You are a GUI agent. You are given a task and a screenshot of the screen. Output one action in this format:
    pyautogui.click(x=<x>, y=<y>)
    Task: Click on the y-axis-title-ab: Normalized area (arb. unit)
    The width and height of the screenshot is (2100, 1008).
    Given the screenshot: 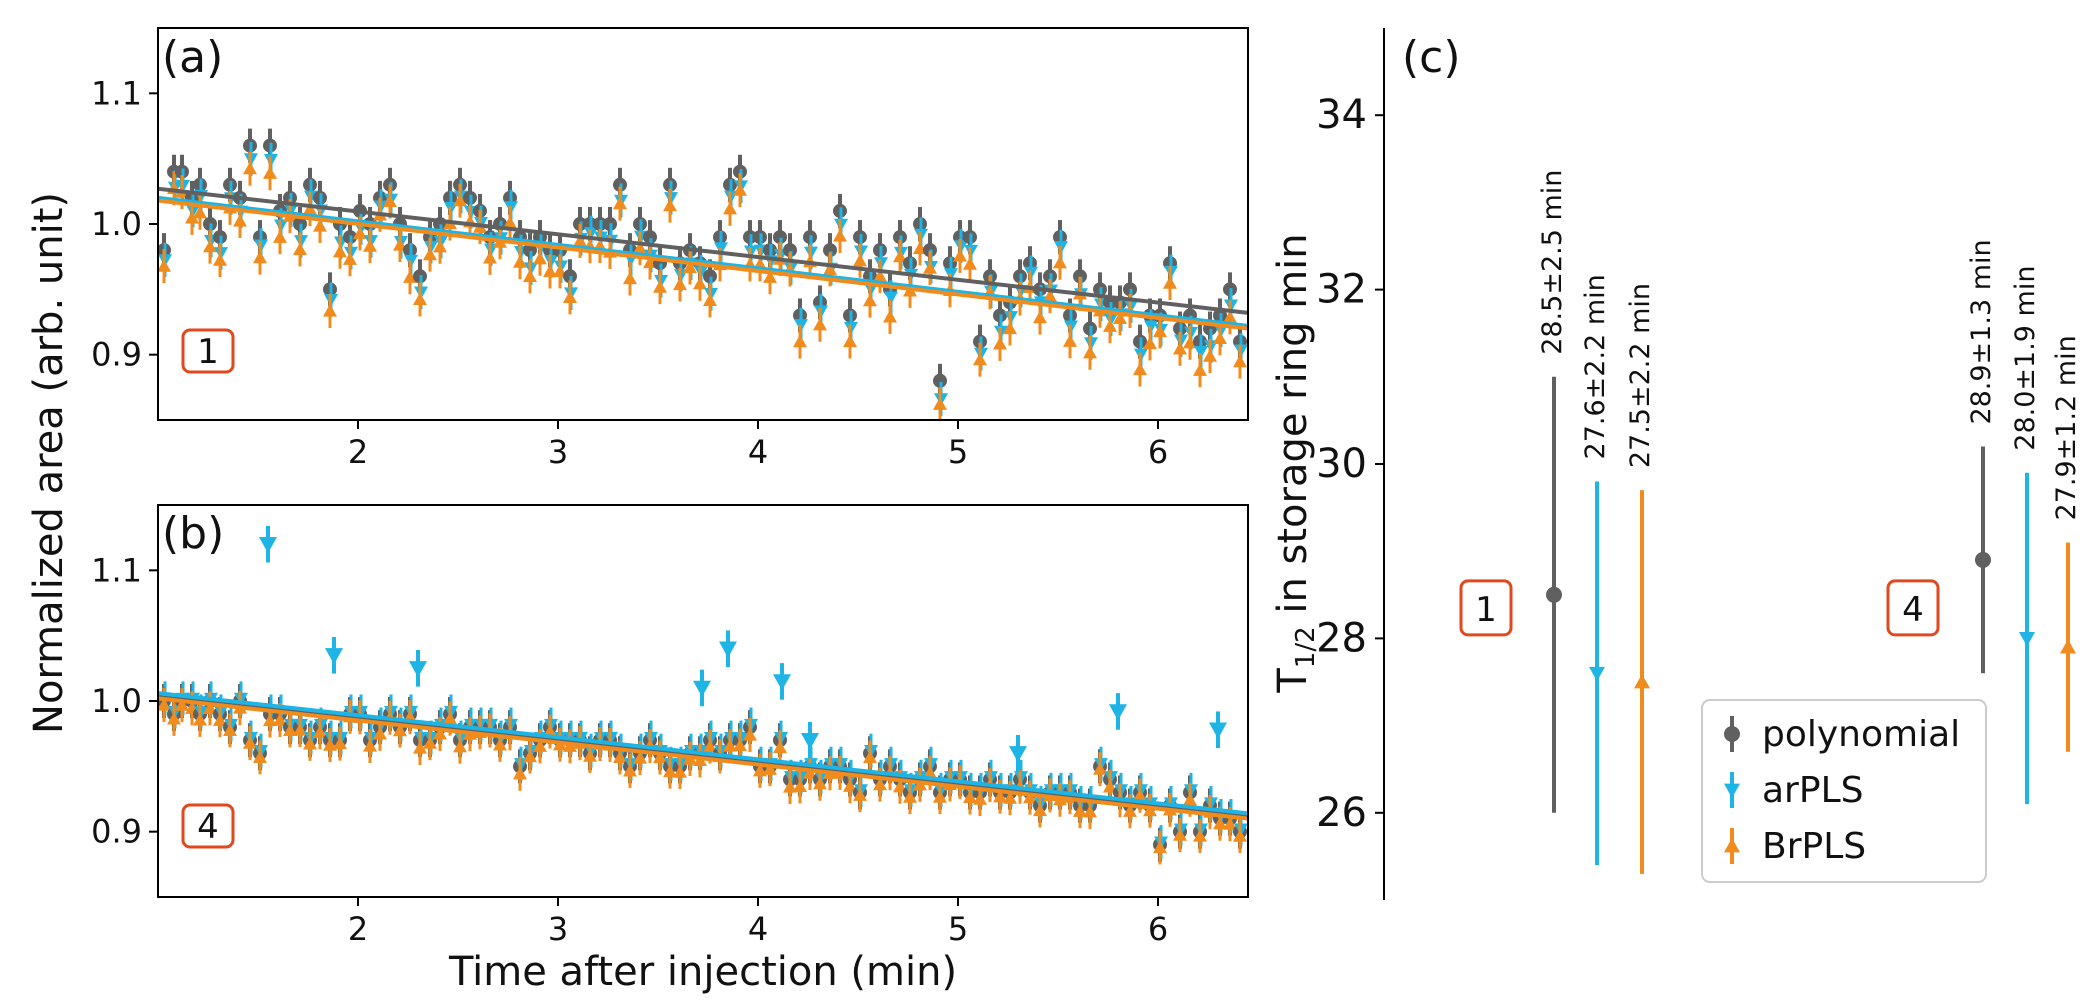 What is the action you would take?
    pyautogui.click(x=49, y=463)
    